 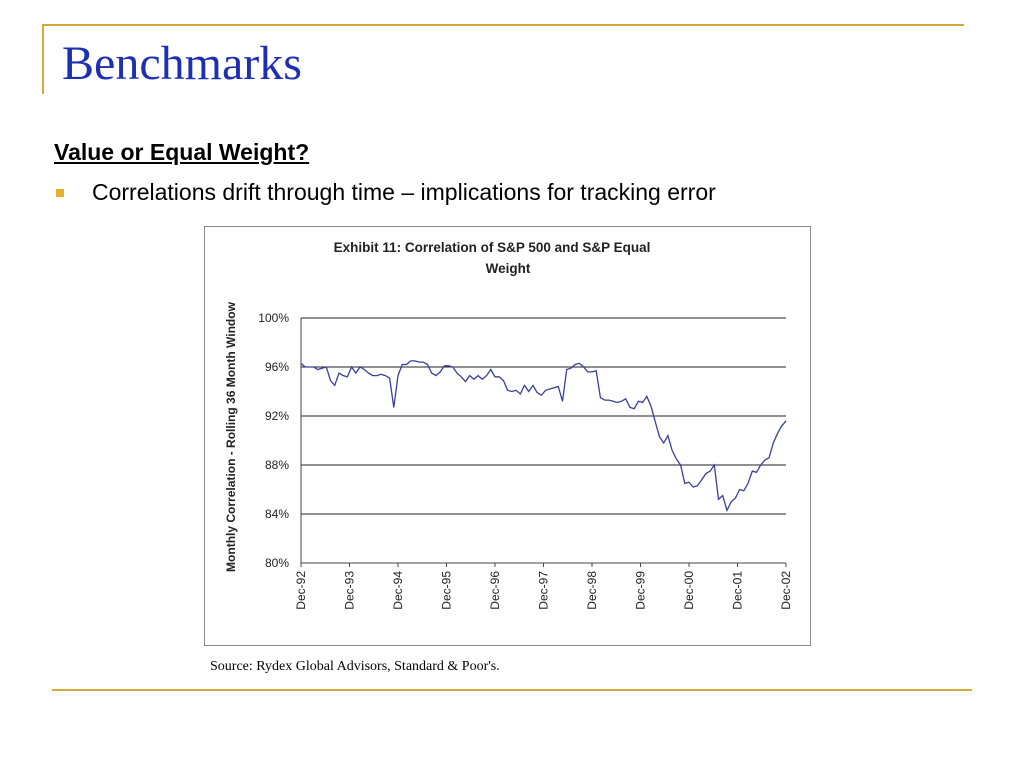 What do you see at coordinates (43, 59) in the screenshot?
I see `left-accent-rule` at bounding box center [43, 59].